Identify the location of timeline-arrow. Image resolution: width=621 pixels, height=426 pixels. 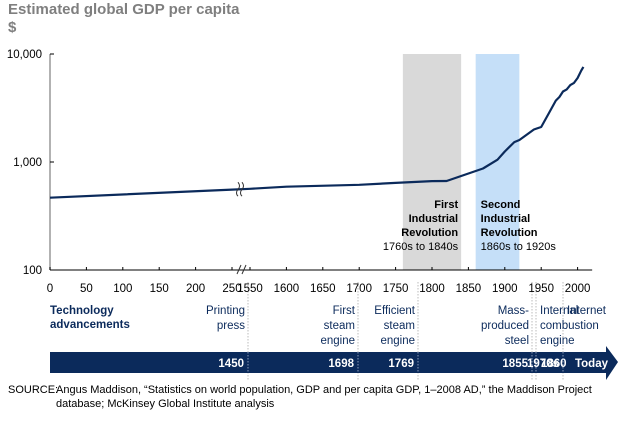
(334, 363).